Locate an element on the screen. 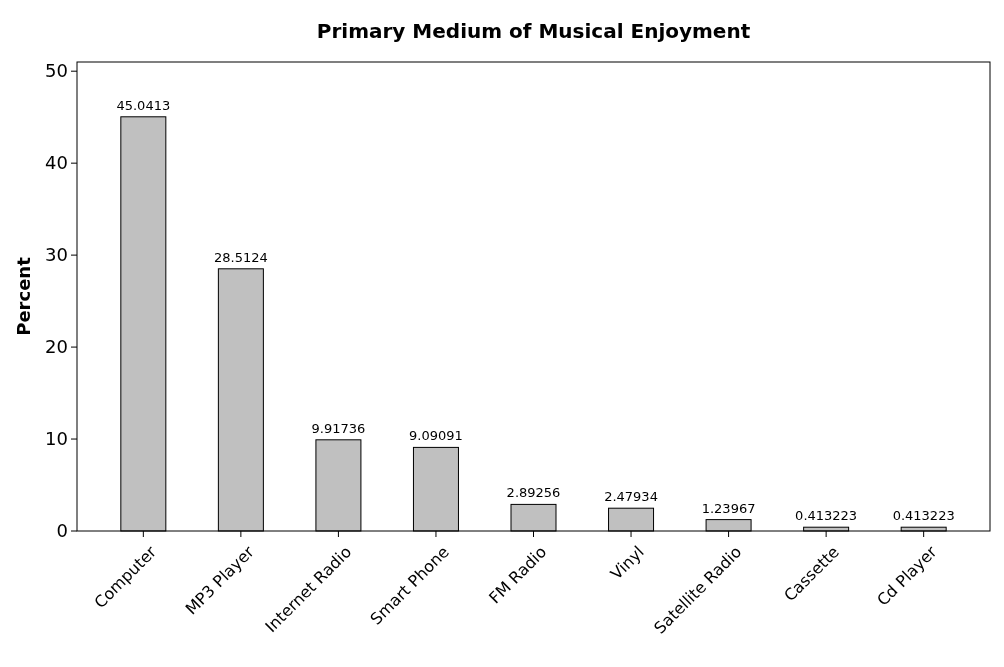 This screenshot has height=667, width=1004. data-label: 9.09091 is located at coordinates (436, 436).